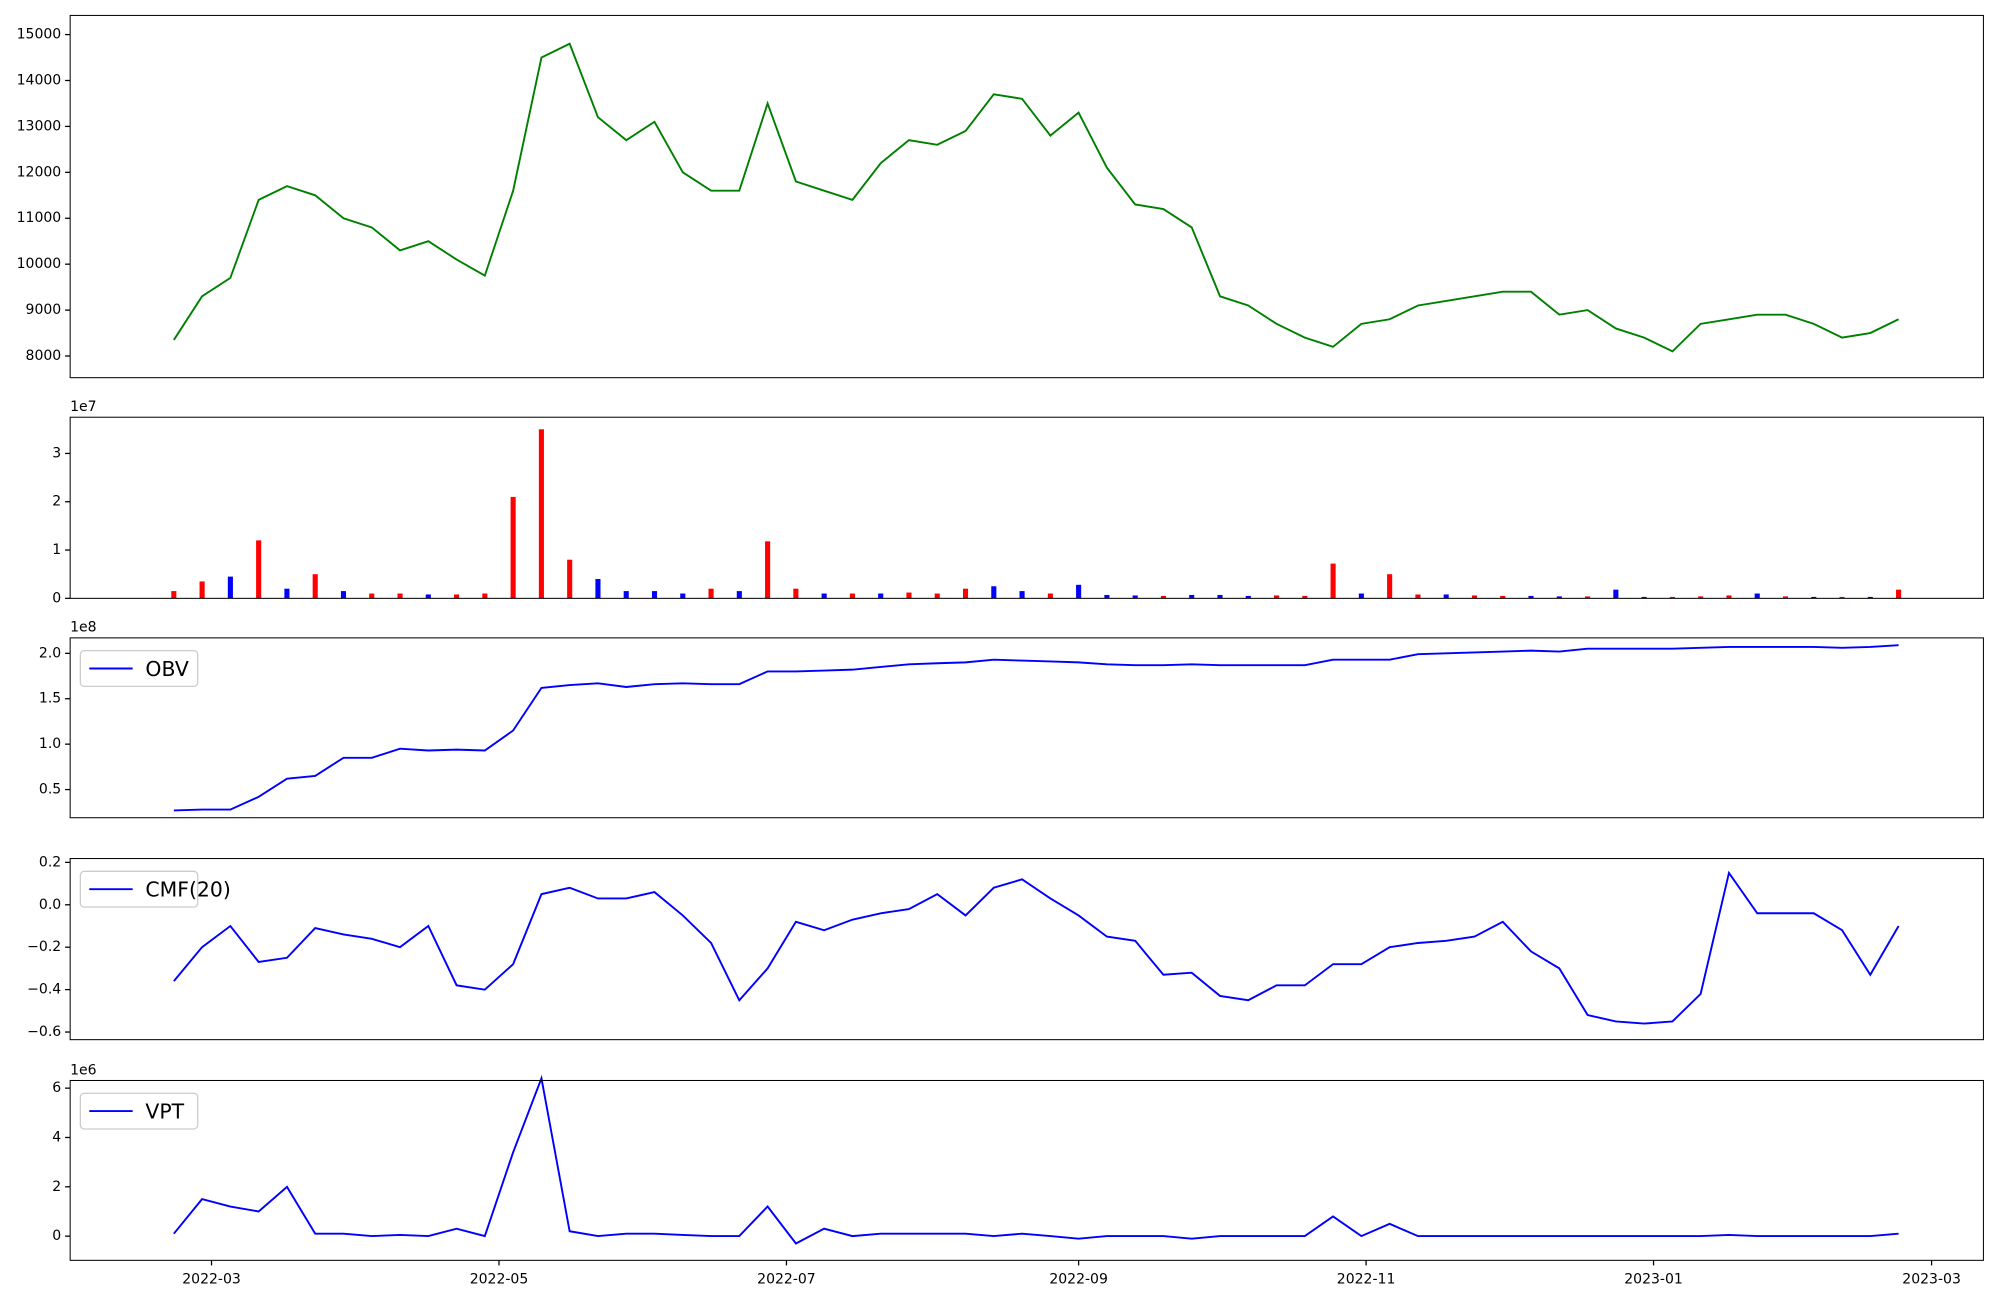 Image resolution: width=2000 pixels, height=1304 pixels. Describe the element at coordinates (39, 218) in the screenshot. I see `y-tick-label: 11000` at that location.